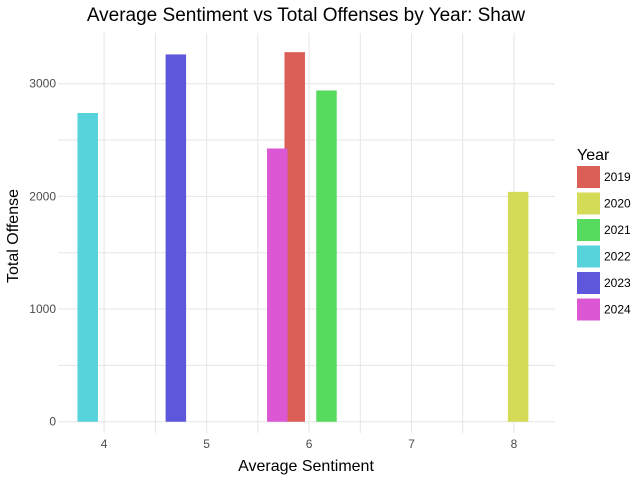  What do you see at coordinates (42, 84) in the screenshot?
I see `y-tick-label: 3000` at bounding box center [42, 84].